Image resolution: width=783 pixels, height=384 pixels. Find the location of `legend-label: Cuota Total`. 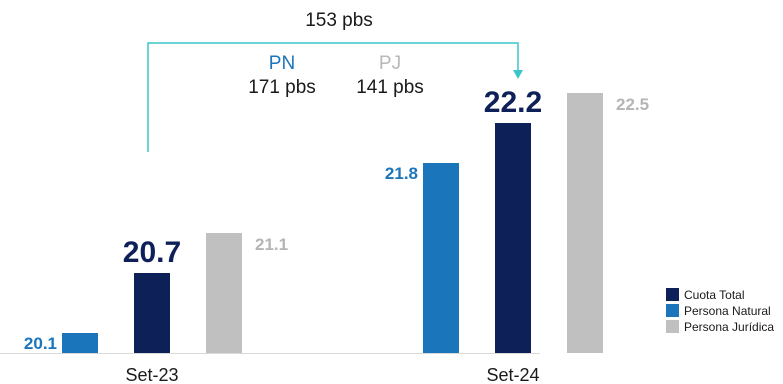

legend-label: Cuota Total is located at coordinates (714, 295).